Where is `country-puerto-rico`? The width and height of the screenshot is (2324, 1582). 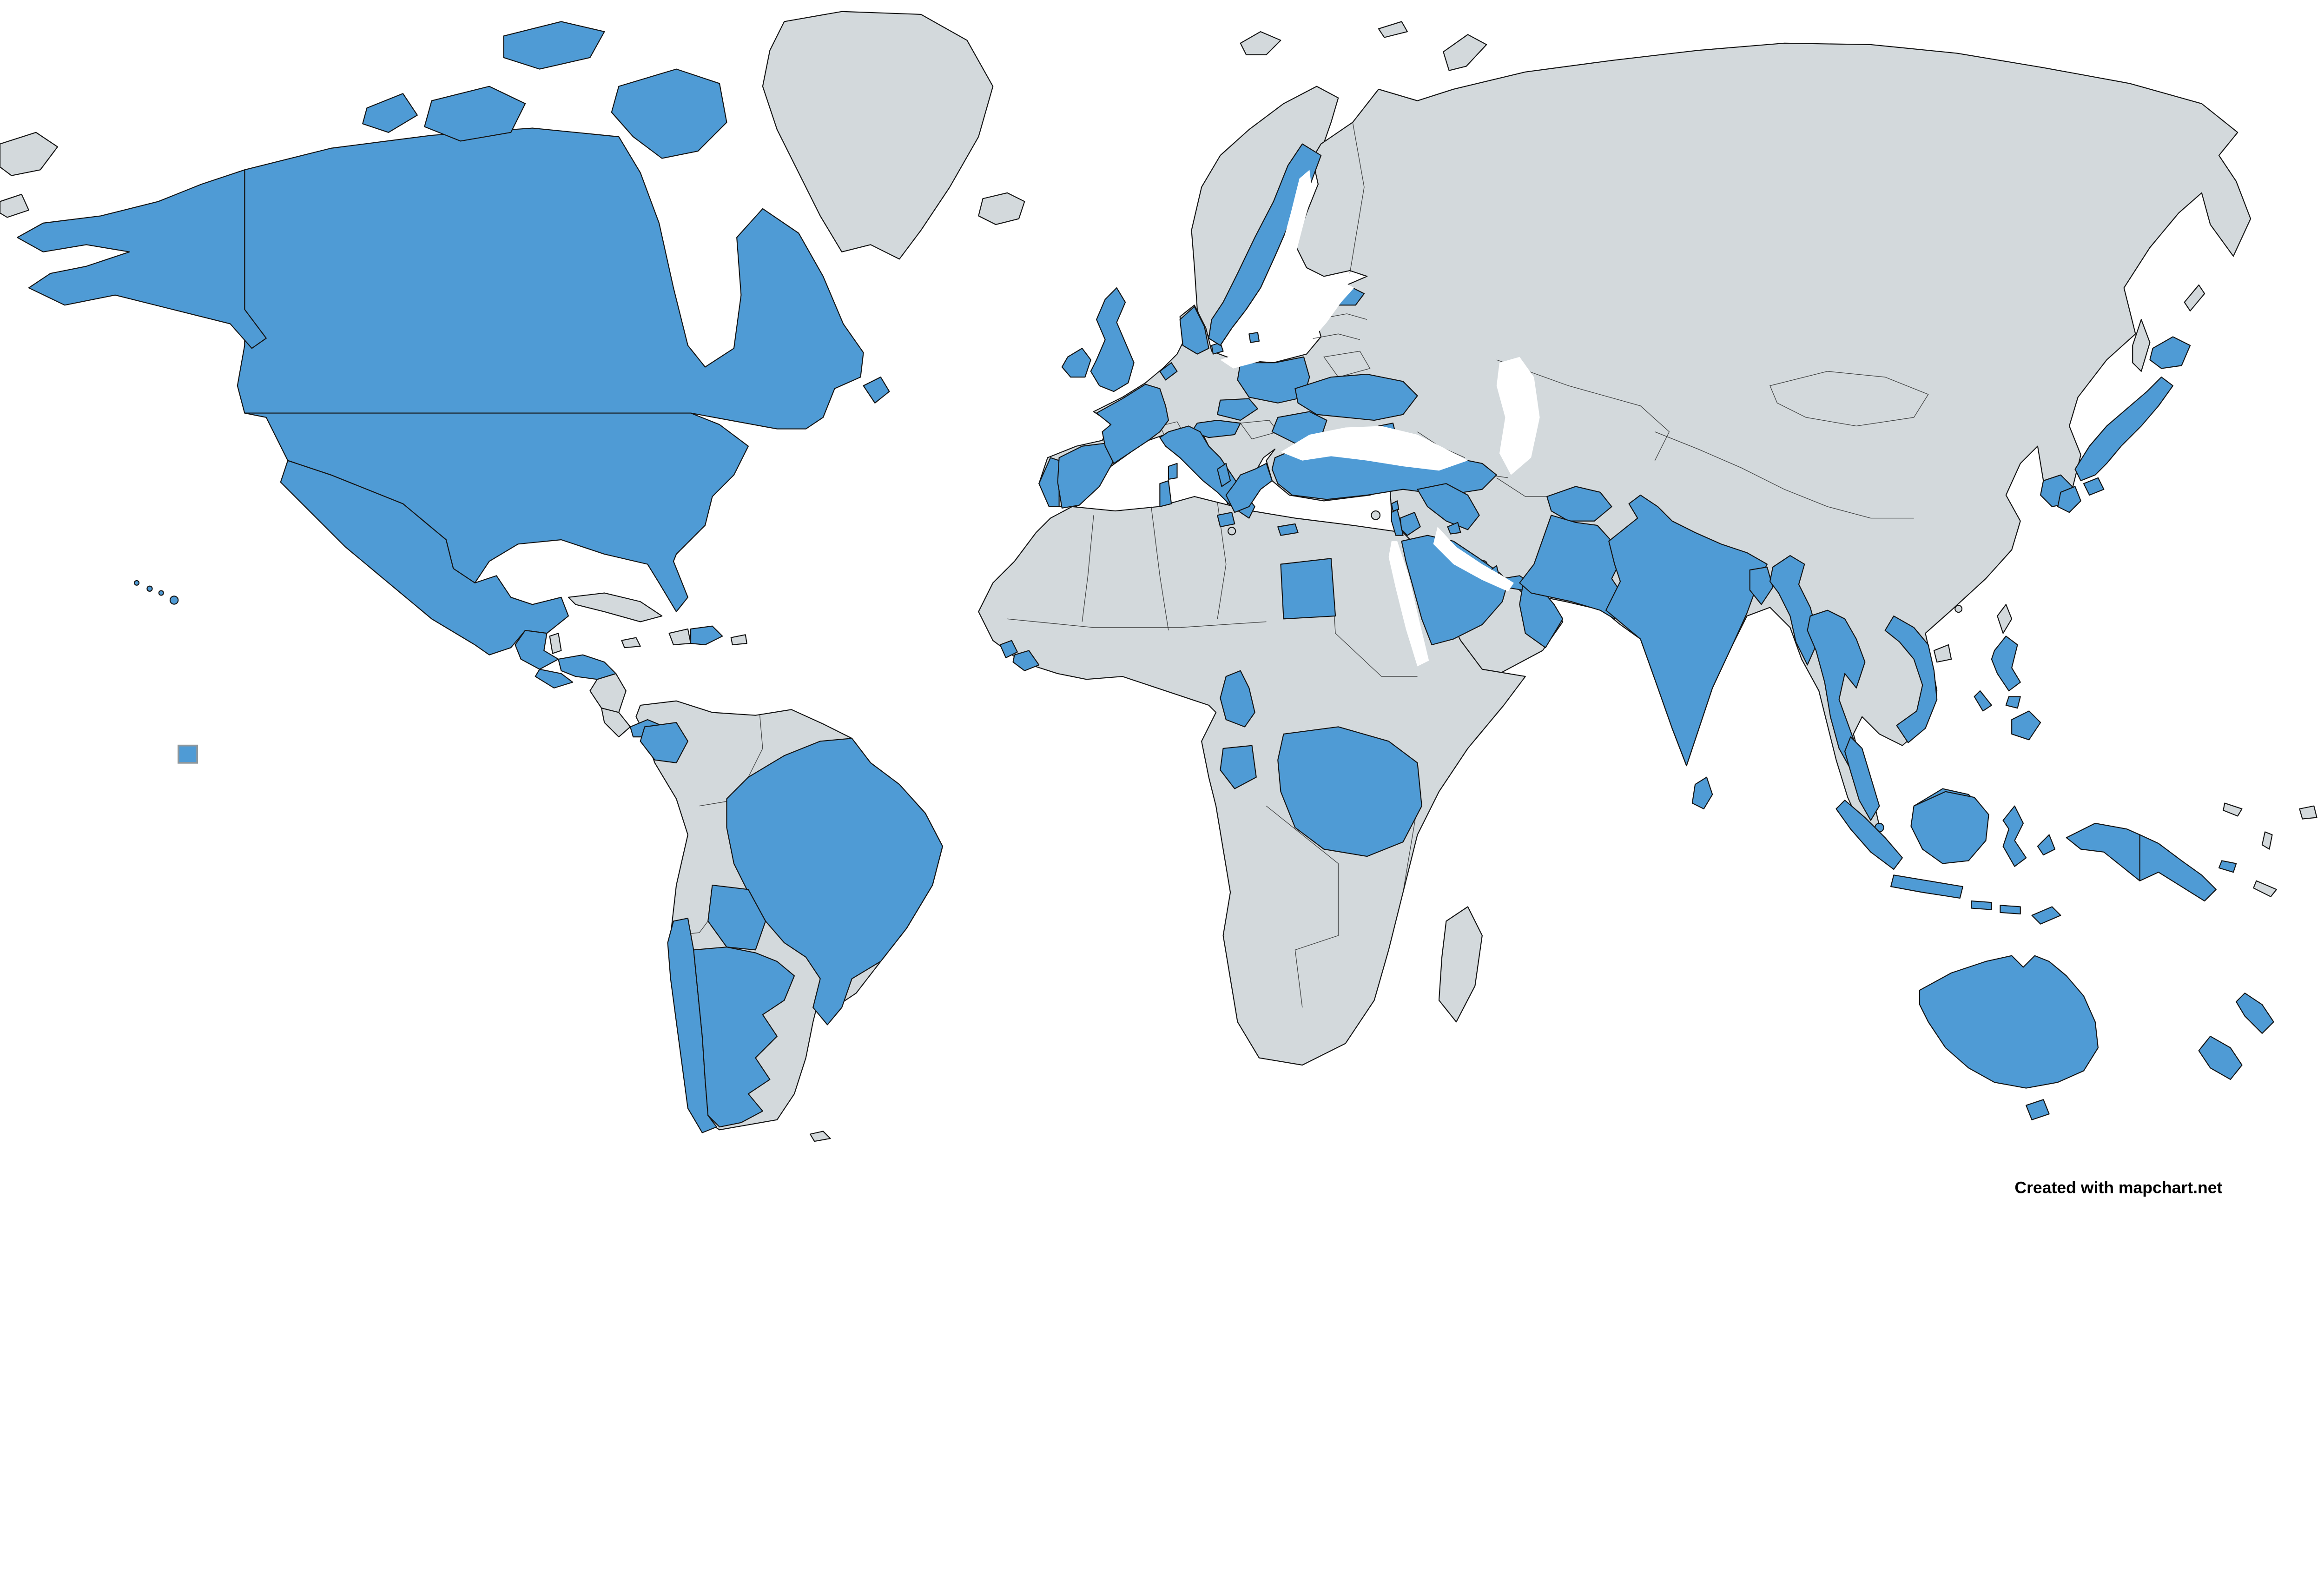
country-puerto-rico is located at coordinates (738, 640).